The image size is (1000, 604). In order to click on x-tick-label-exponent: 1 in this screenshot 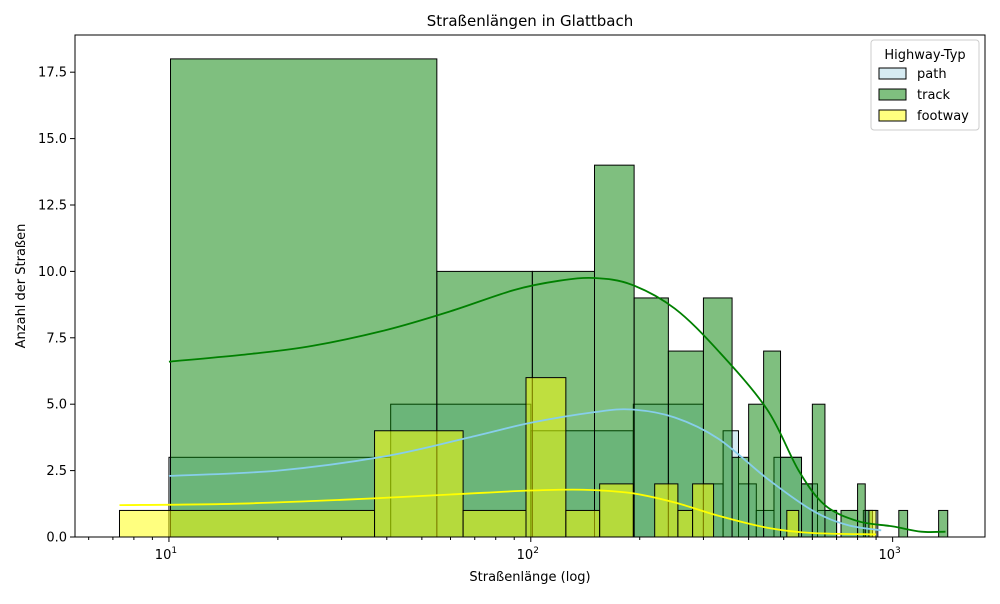, I will do `click(174, 551)`.